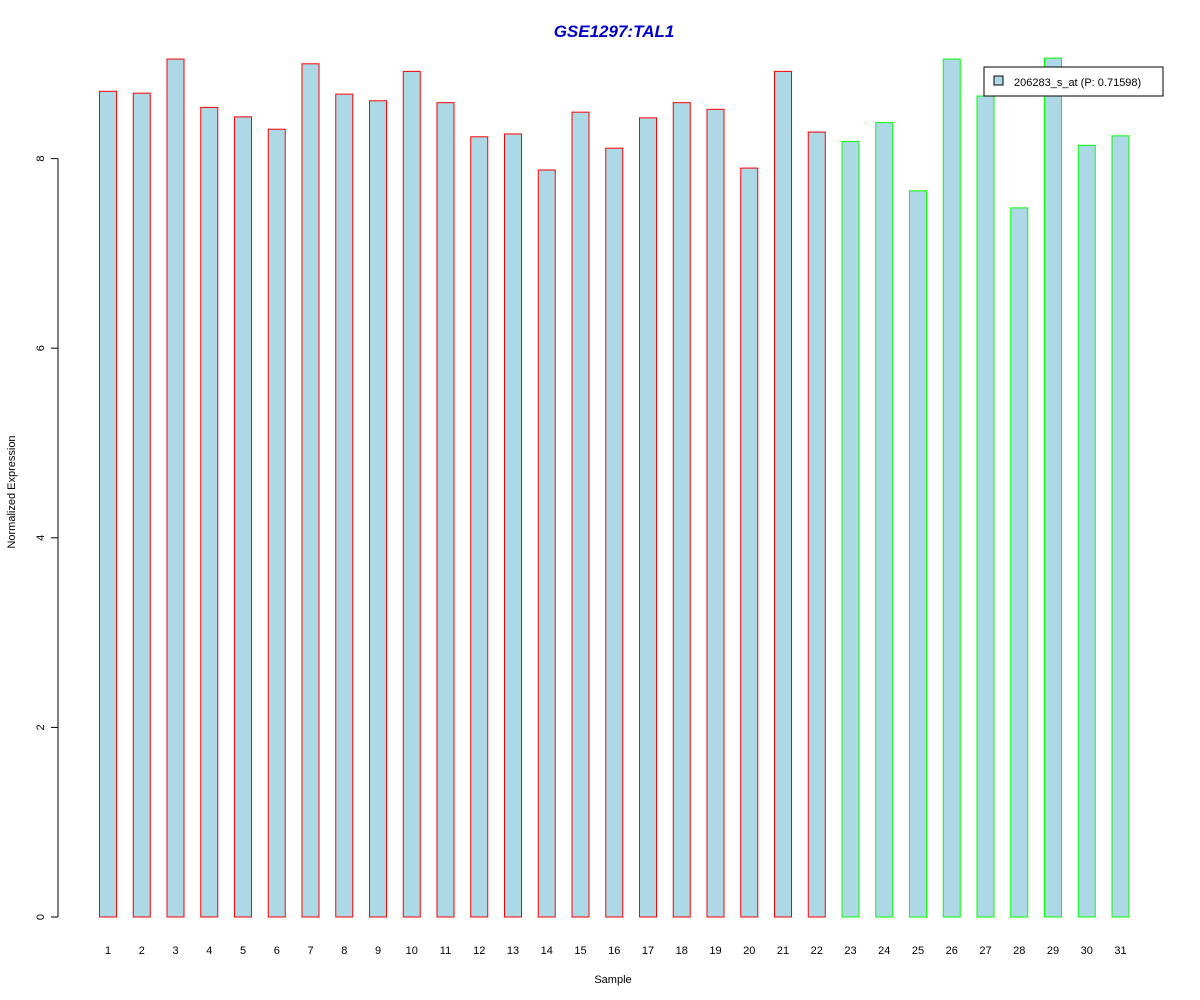 This screenshot has height=1000, width=1200. Describe the element at coordinates (817, 951) in the screenshot. I see `x-tick-label: 22` at that location.